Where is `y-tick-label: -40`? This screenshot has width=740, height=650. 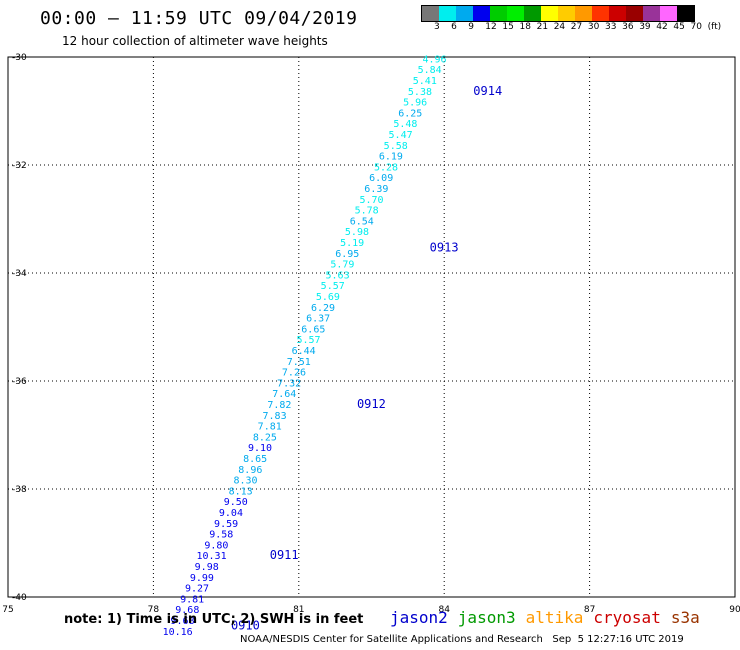 y-tick-label: -40 is located at coordinates (19, 598).